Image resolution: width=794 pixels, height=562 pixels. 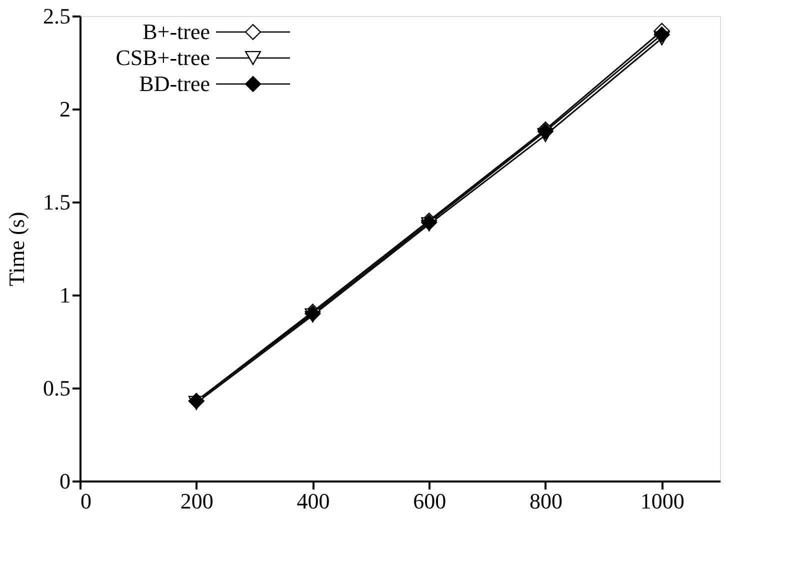 I want to click on x-tick-label: 1000, so click(x=662, y=501).